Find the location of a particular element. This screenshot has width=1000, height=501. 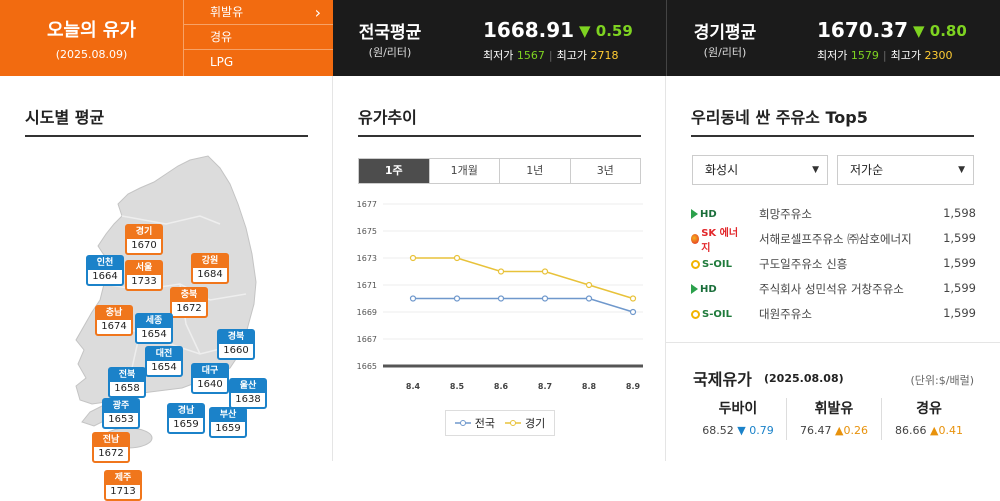

intl-price-value: 76.47 is located at coordinates (816, 430).